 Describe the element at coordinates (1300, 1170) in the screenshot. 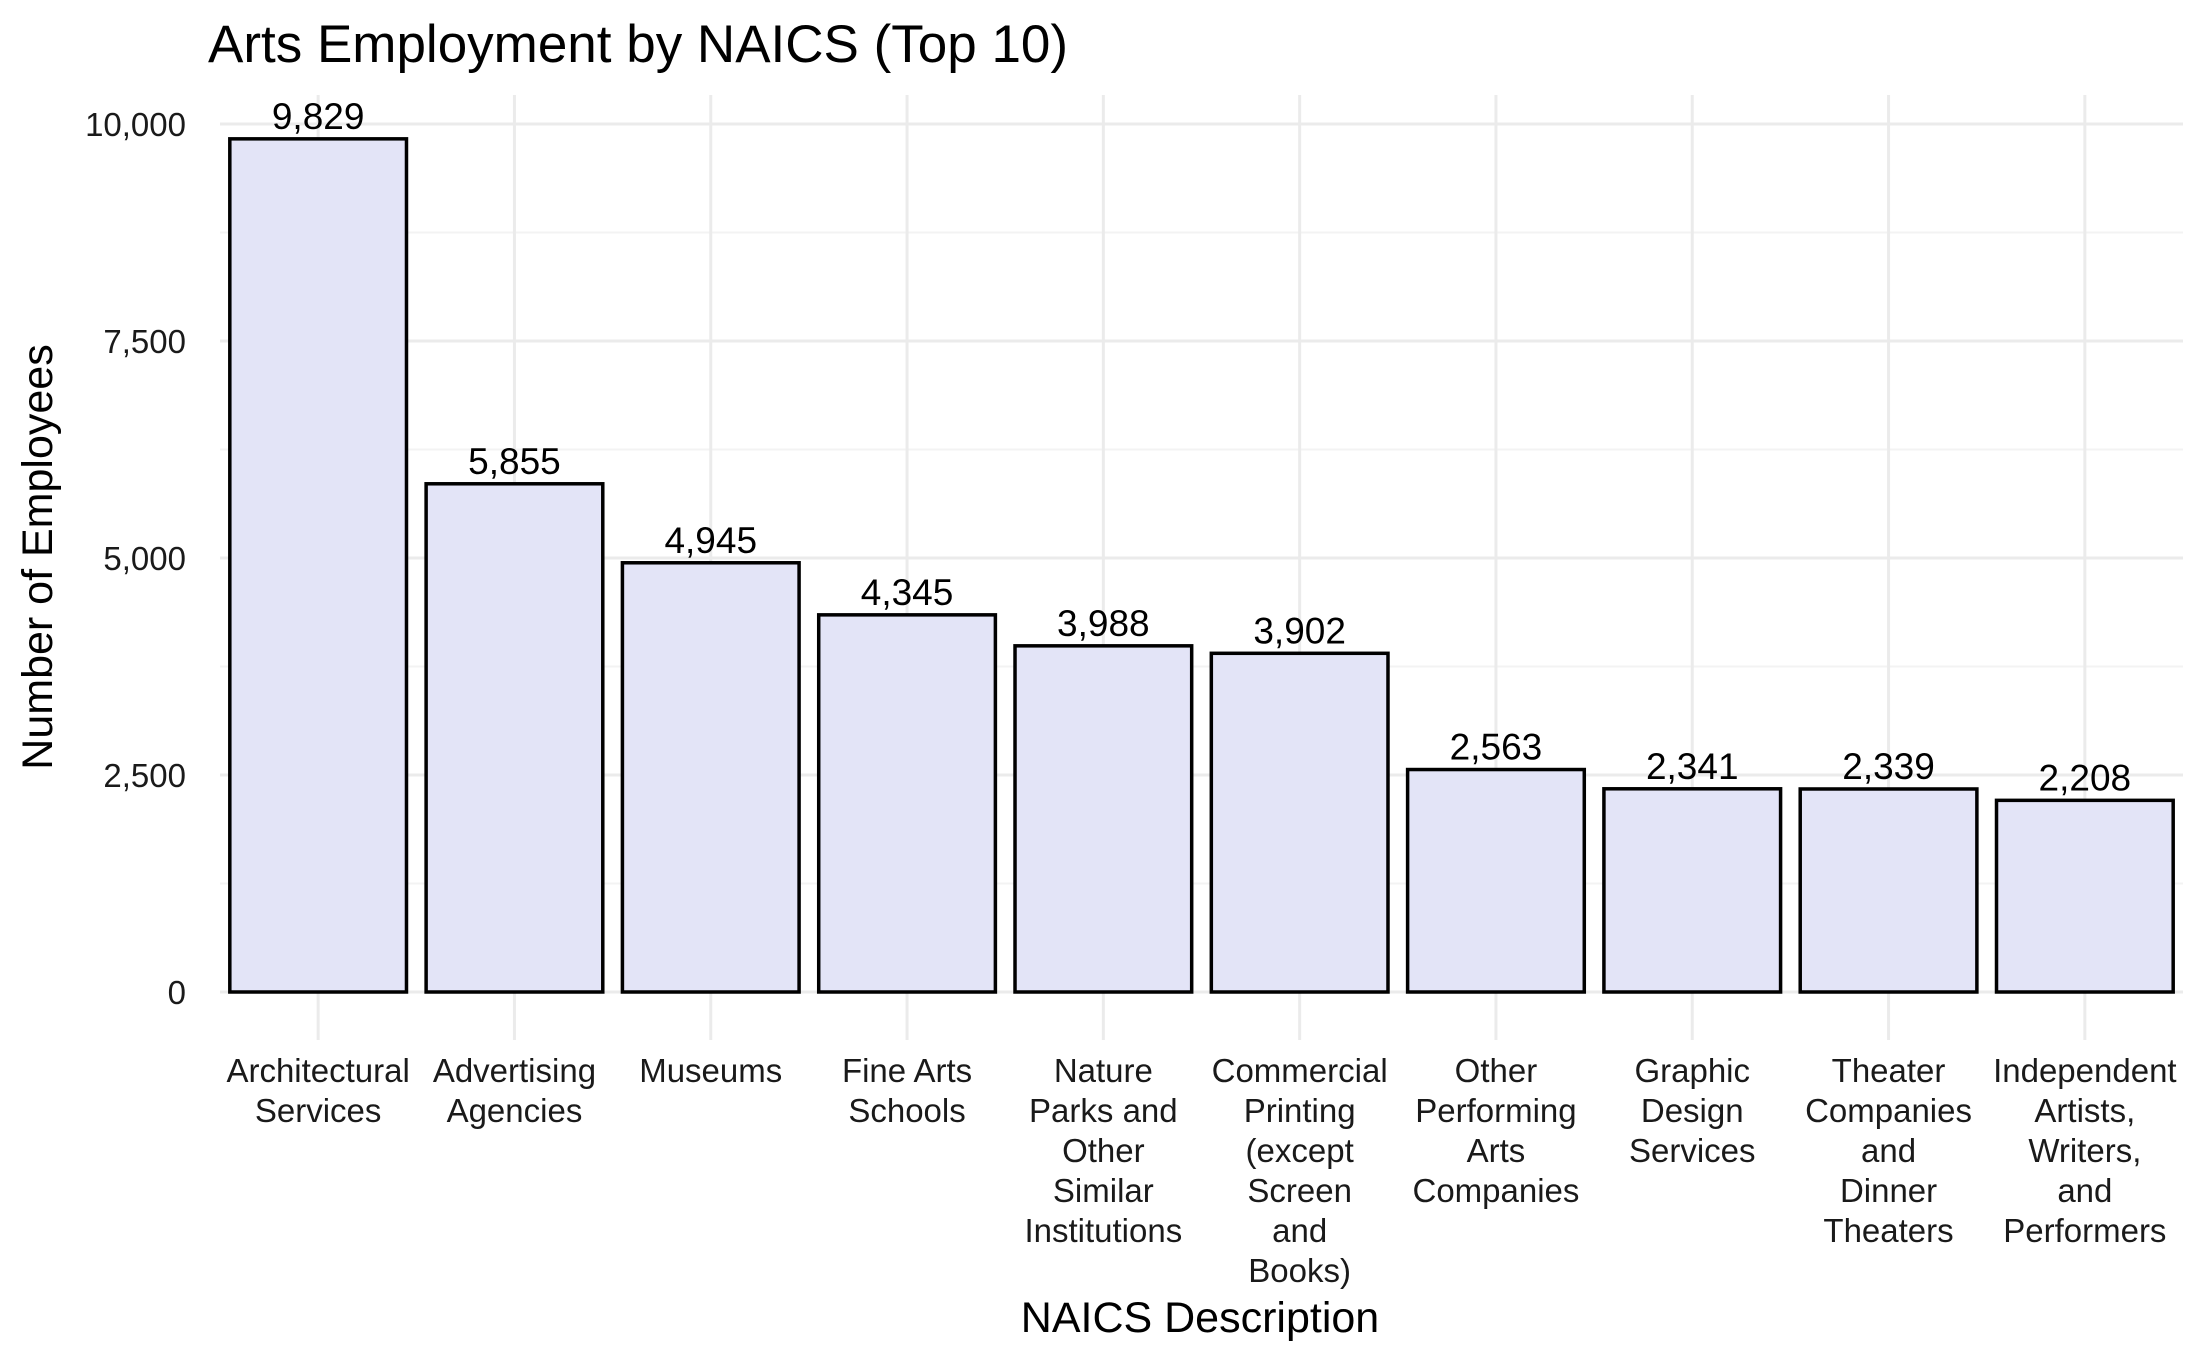

I see `x-tick-label: Commercial Printing (except Screen and Books)` at that location.